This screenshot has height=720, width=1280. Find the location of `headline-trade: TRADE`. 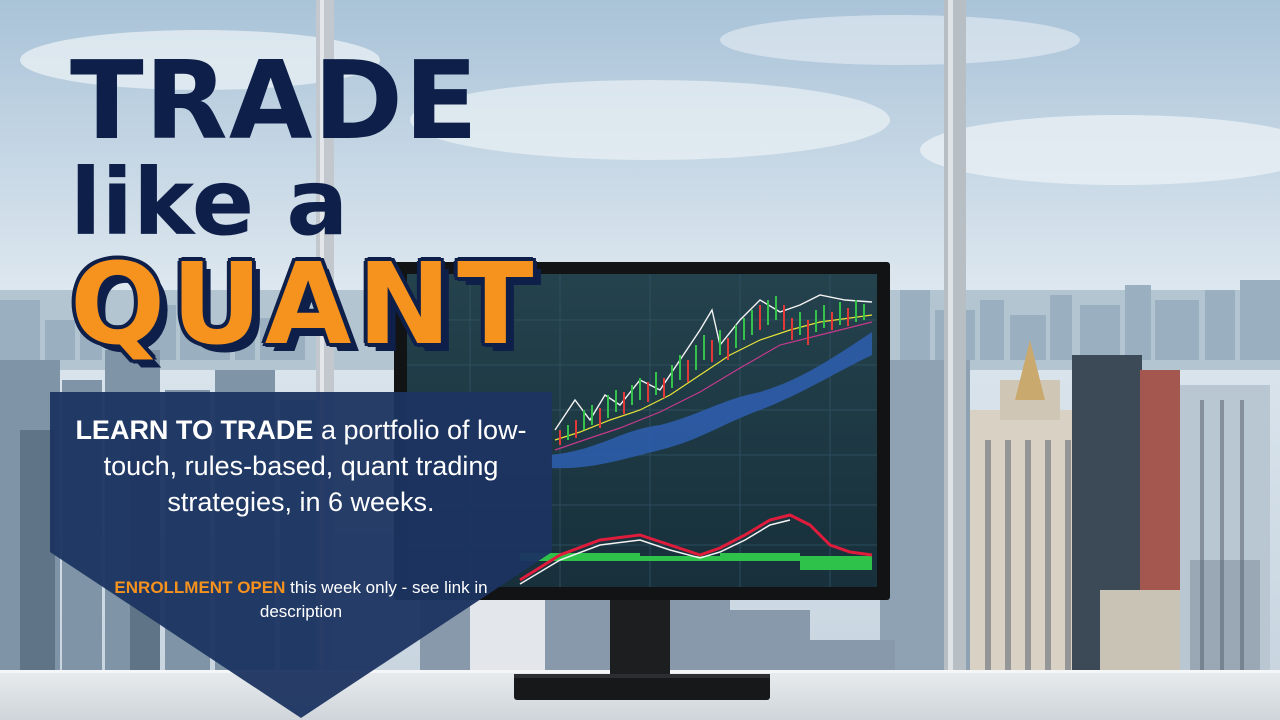

headline-trade: TRADE is located at coordinates (274, 101).